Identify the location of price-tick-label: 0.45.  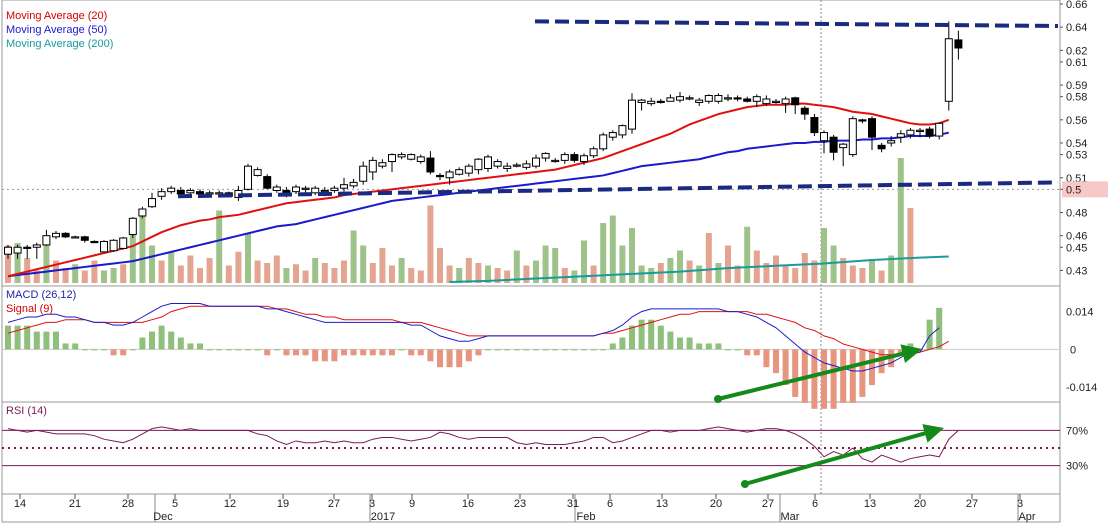
(1076, 248).